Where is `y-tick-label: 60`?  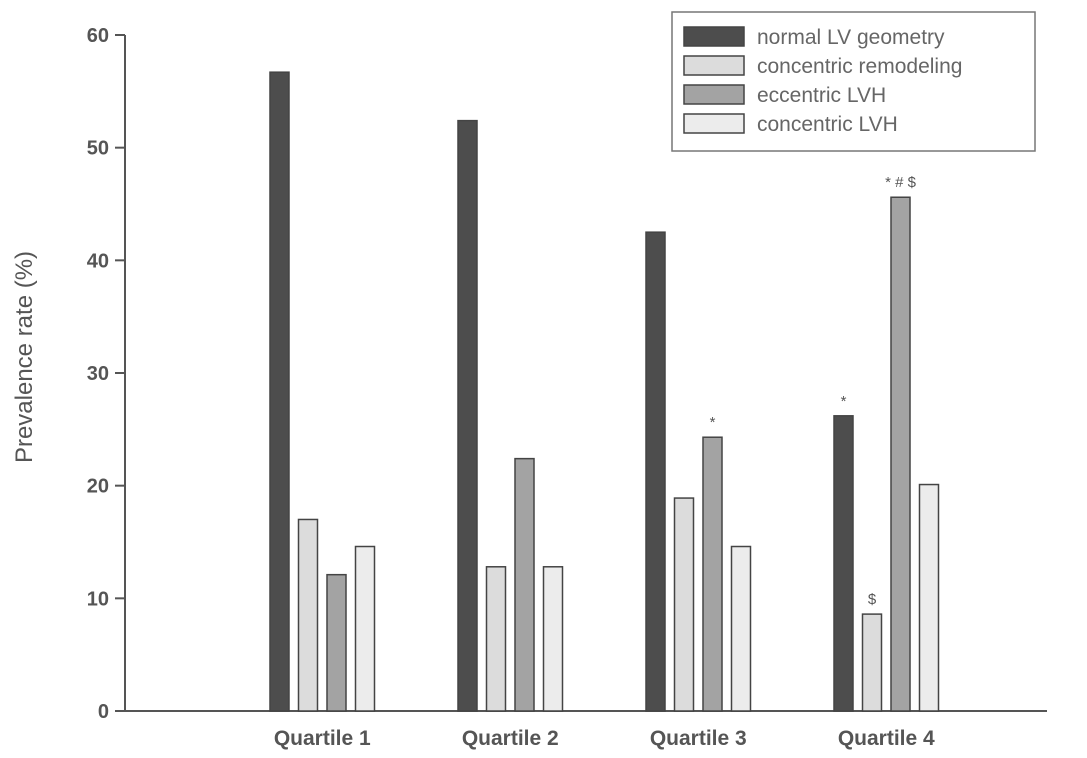
y-tick-label: 60 is located at coordinates (98, 36).